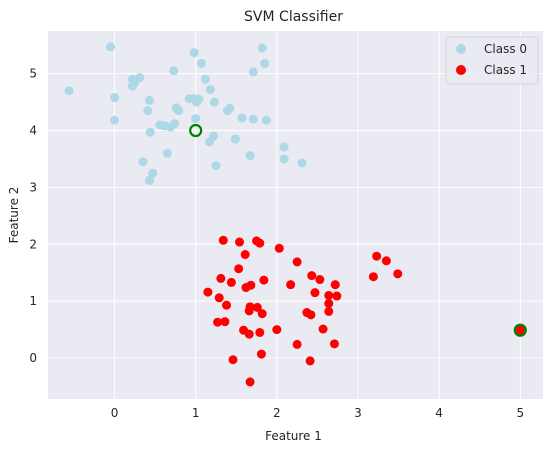 The height and width of the screenshot is (453, 553). What do you see at coordinates (293, 17) in the screenshot?
I see `chart-title: SVM Classifier` at bounding box center [293, 17].